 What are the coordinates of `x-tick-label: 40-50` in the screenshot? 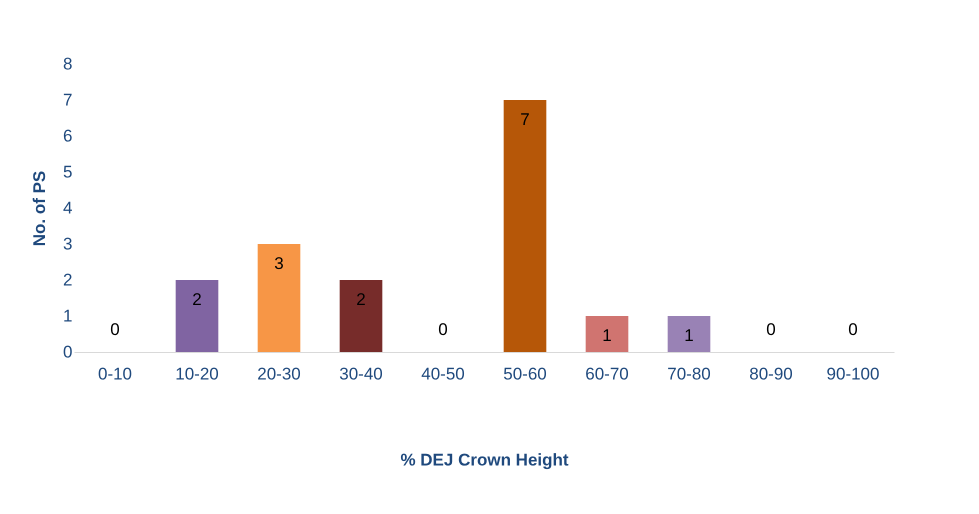 It's located at (443, 374).